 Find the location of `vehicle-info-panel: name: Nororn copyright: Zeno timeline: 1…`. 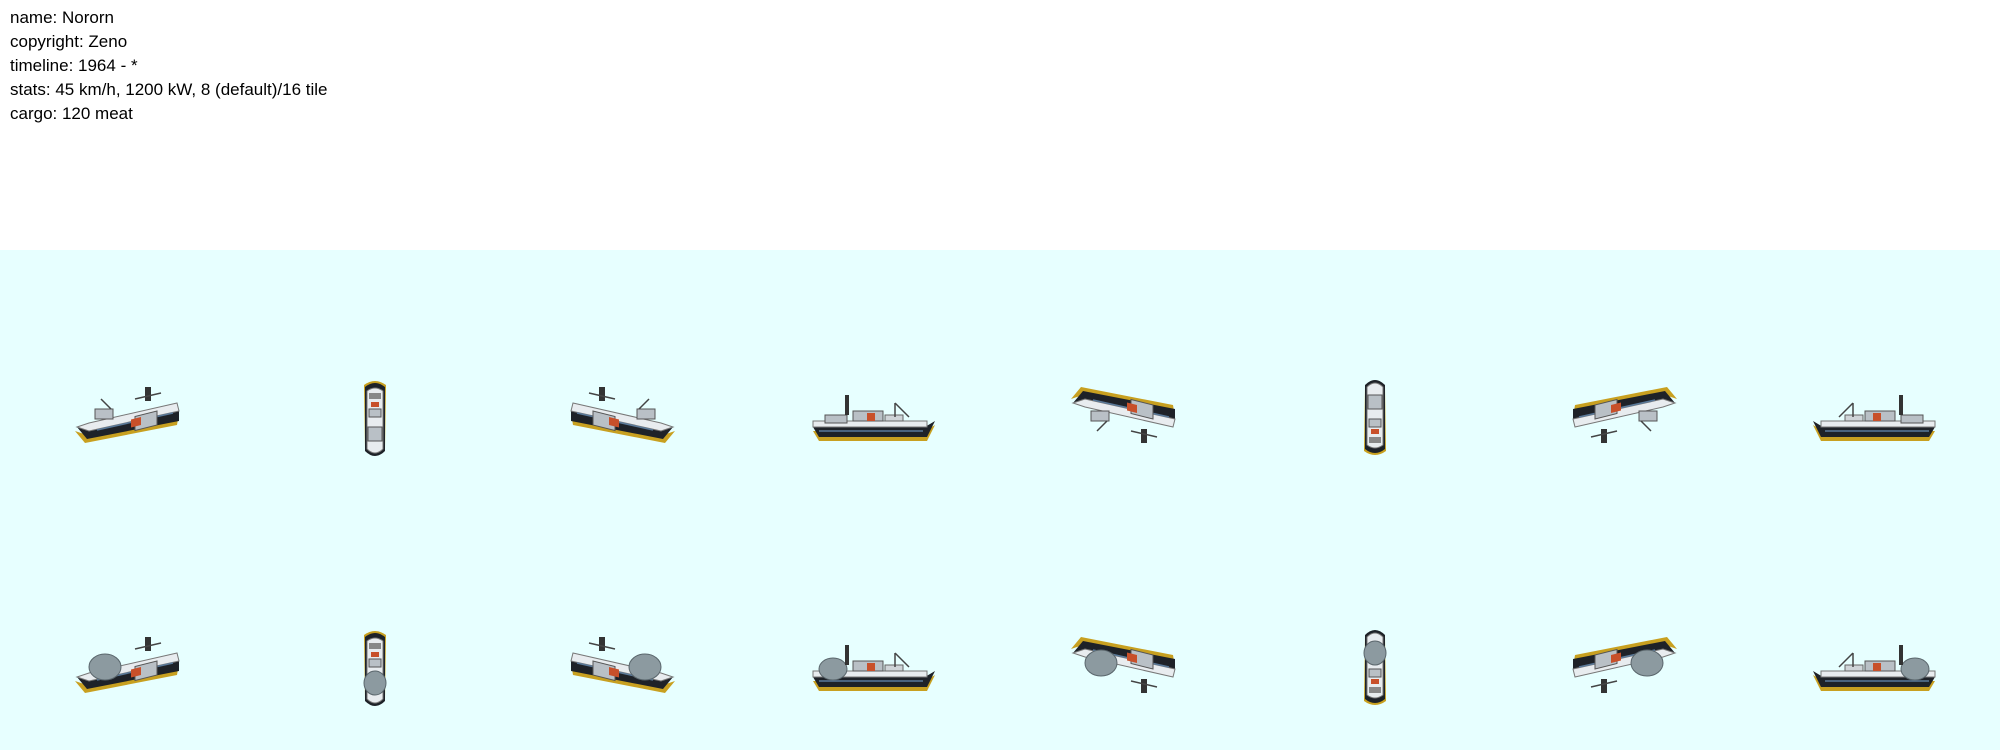

vehicle-info-panel: name: Nororn copyright: Zeno timeline: 1… is located at coordinates (169, 66).